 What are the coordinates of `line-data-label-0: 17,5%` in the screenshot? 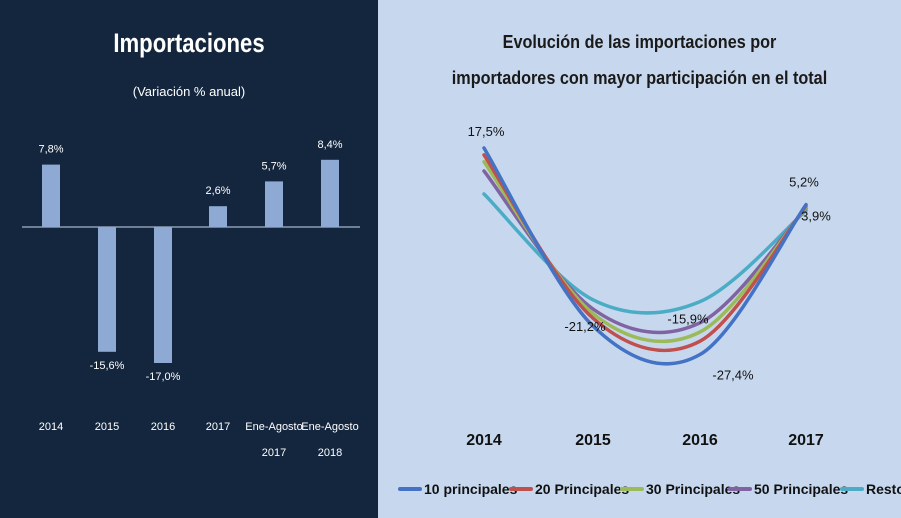 It's located at (486, 131).